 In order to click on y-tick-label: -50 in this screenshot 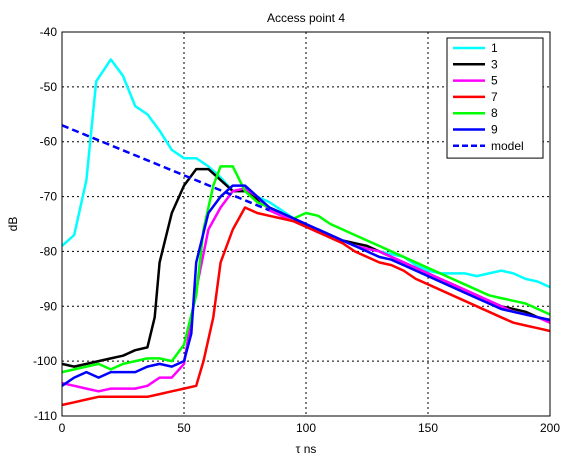, I will do `click(49, 87)`.